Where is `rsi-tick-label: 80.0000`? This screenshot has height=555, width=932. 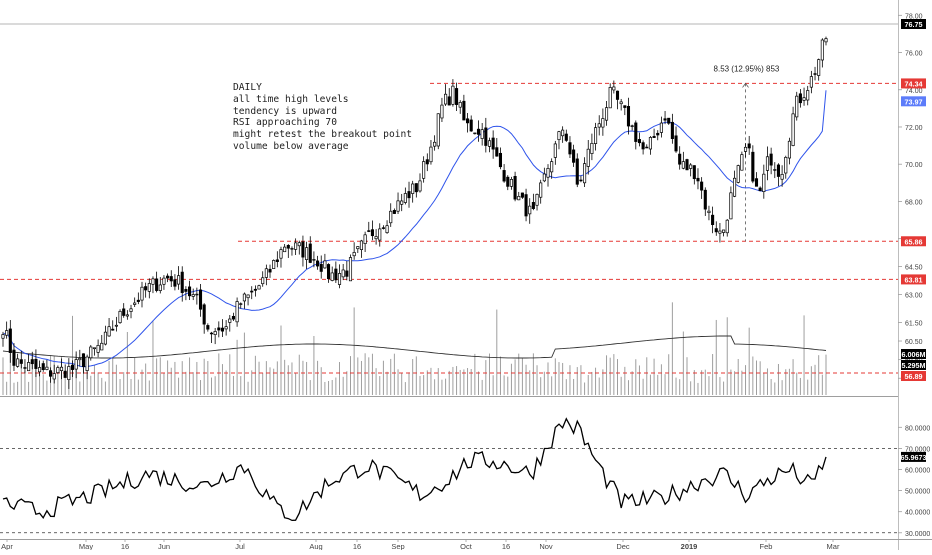 rsi-tick-label: 80.0000 is located at coordinates (917, 428).